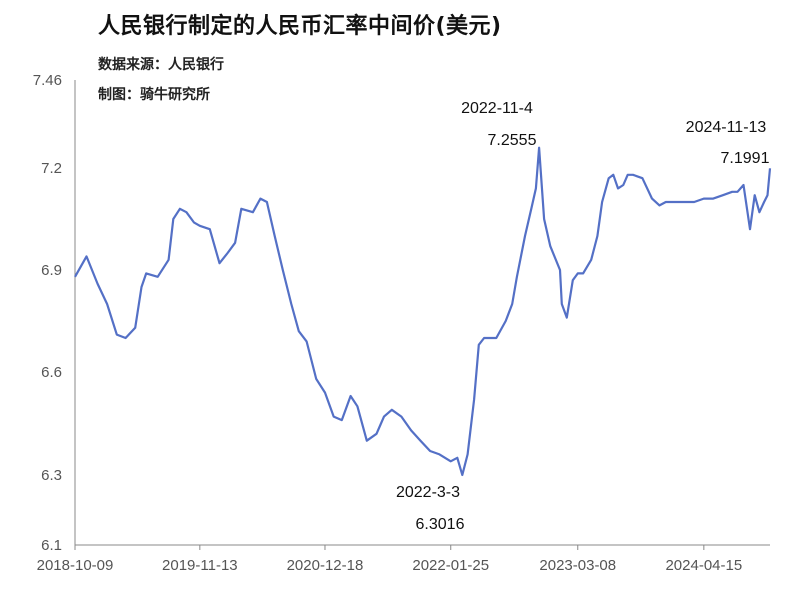  What do you see at coordinates (512, 140) in the screenshot?
I see `annotation-peak-value: 7.2555` at bounding box center [512, 140].